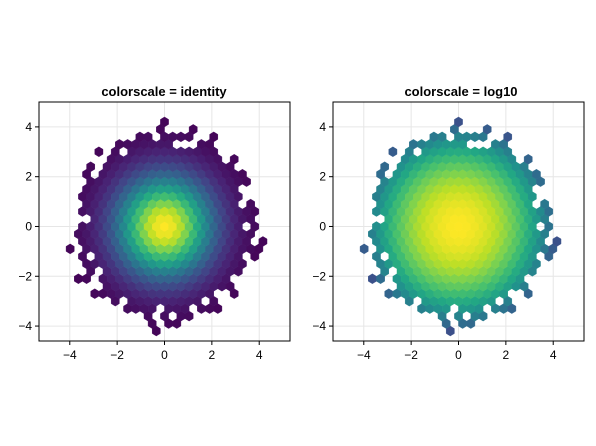 The image size is (596, 446). What do you see at coordinates (460, 91) in the screenshot?
I see `chart-title: colorscale = log10` at bounding box center [460, 91].